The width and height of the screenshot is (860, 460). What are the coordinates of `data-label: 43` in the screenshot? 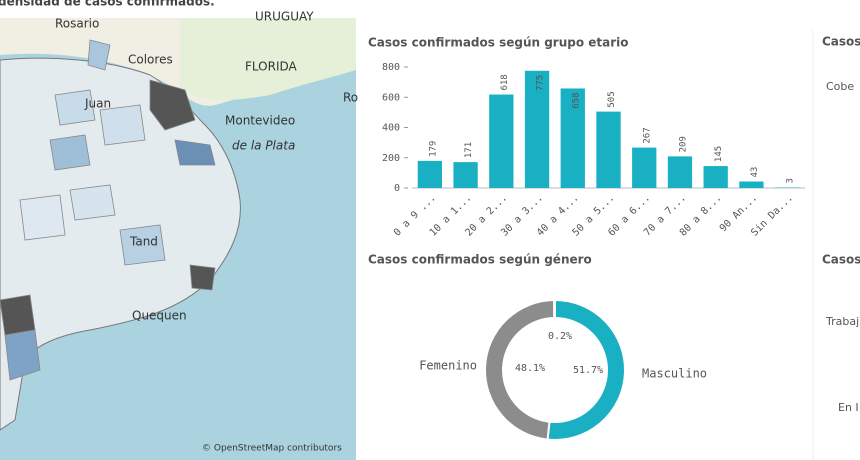 It's located at (755, 172).